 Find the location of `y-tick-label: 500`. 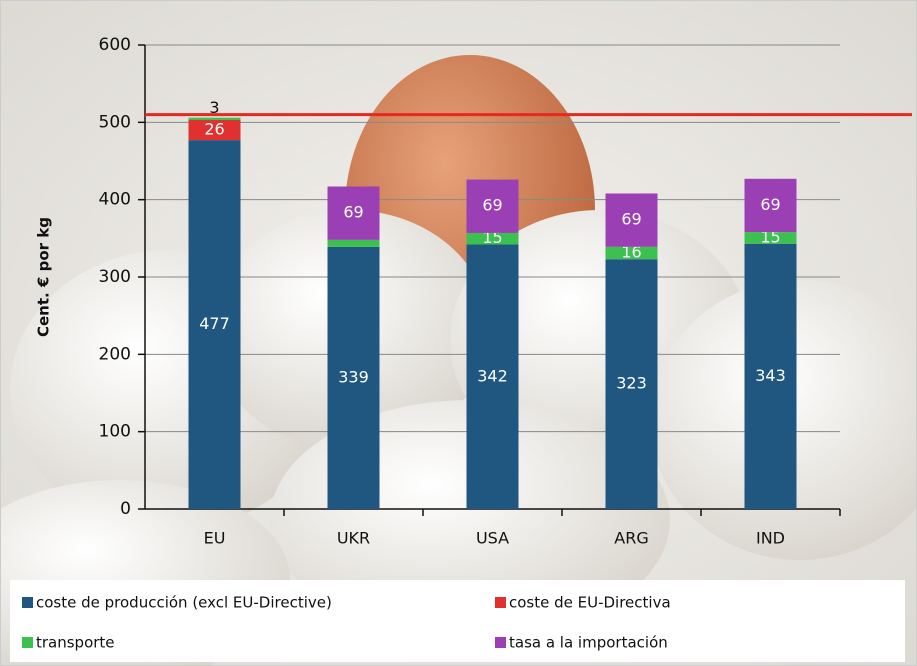

y-tick-label: 500 is located at coordinates (115, 122).